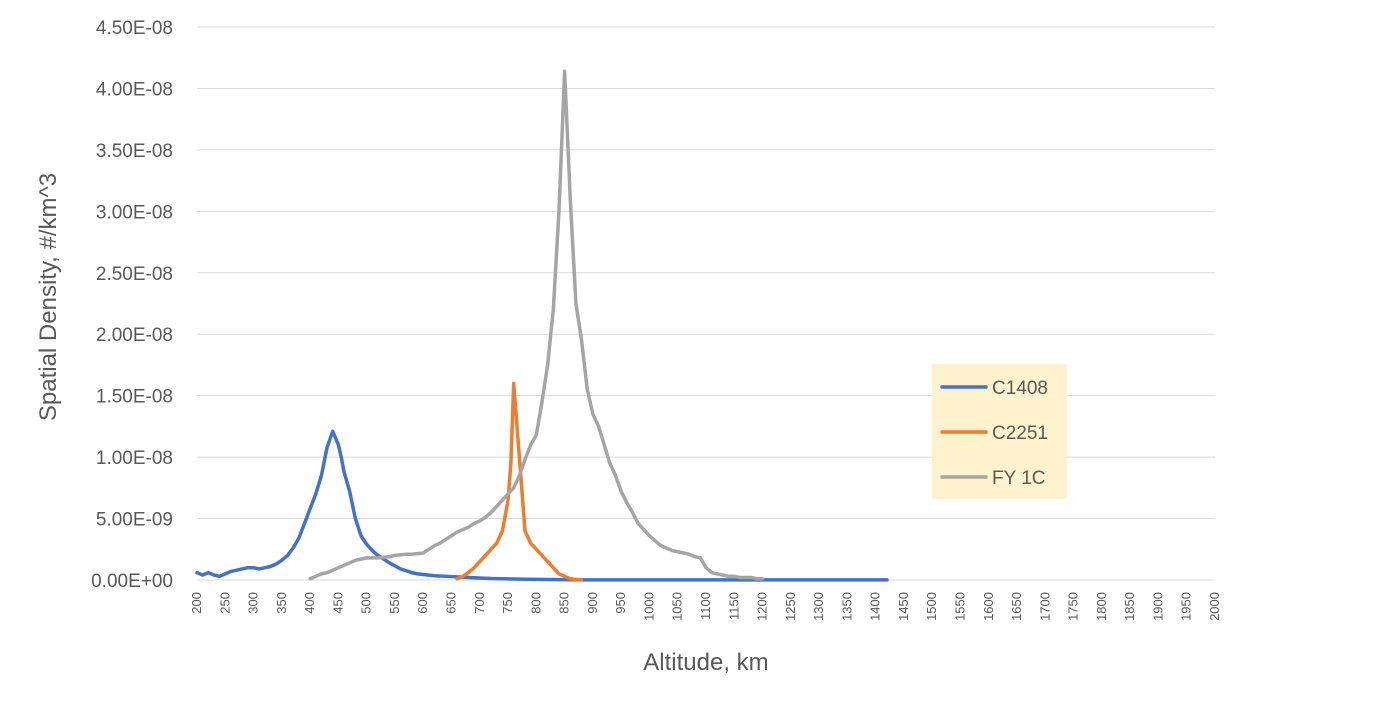 The height and width of the screenshot is (706, 1387). Describe the element at coordinates (1044, 606) in the screenshot. I see `x-tick-label: 1700` at that location.